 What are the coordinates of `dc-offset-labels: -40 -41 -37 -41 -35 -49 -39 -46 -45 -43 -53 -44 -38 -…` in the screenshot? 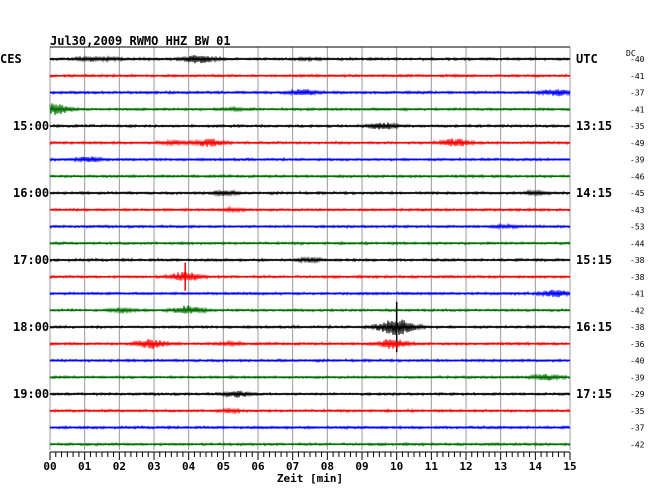 It's located at (637, 252).